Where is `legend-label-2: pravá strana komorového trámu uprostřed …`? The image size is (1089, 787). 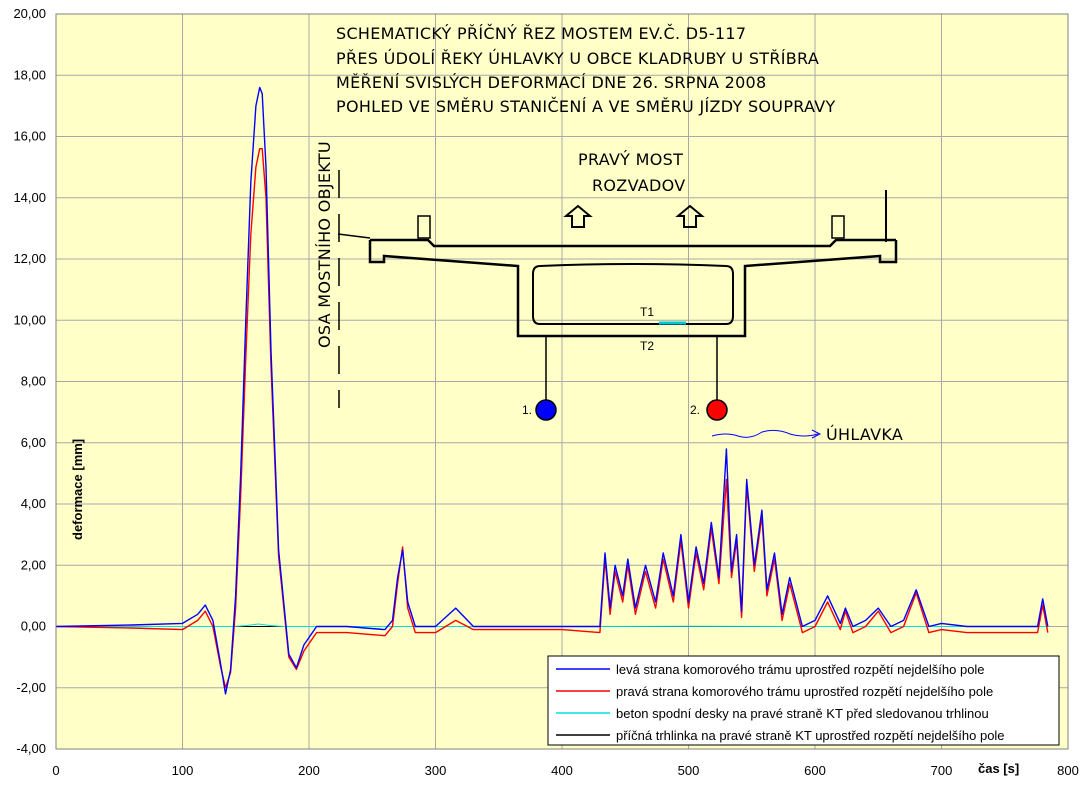
legend-label-2: pravá strana komorového trámu uprostřed … is located at coordinates (804, 691).